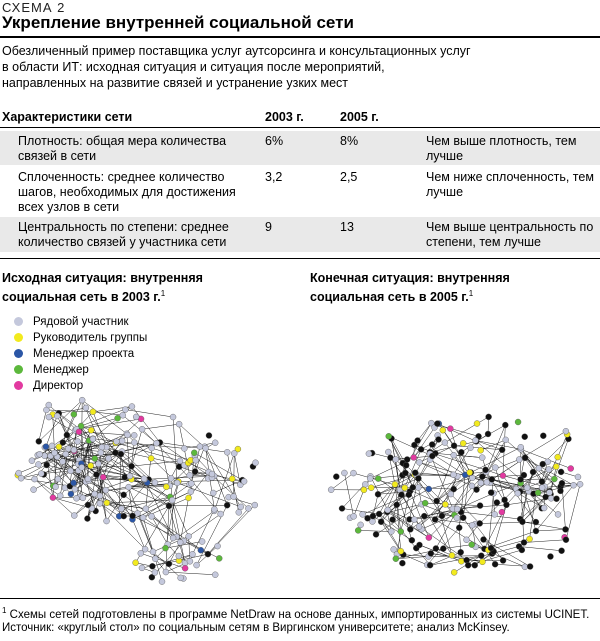  What do you see at coordinates (67, 117) in the screenshot?
I see `col-header-metric: Характеристики сети` at bounding box center [67, 117].